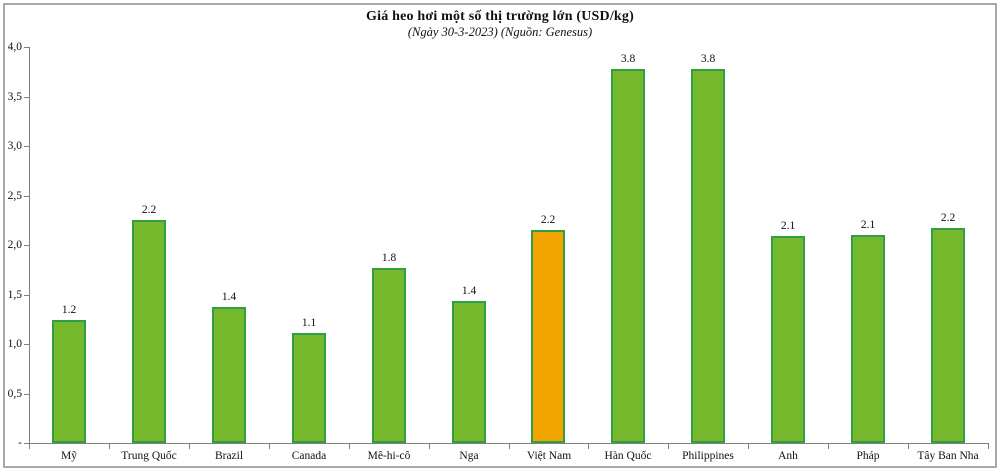 The height and width of the screenshot is (471, 1000). I want to click on bar-value-label: 1.1, so click(309, 323).